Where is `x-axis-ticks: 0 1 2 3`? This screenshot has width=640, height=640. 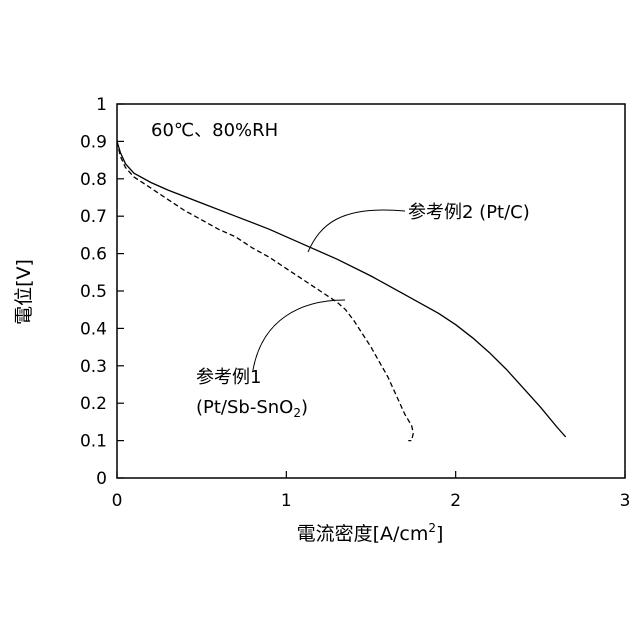 x-axis-ticks: 0 1 2 3 is located at coordinates (371, 491).